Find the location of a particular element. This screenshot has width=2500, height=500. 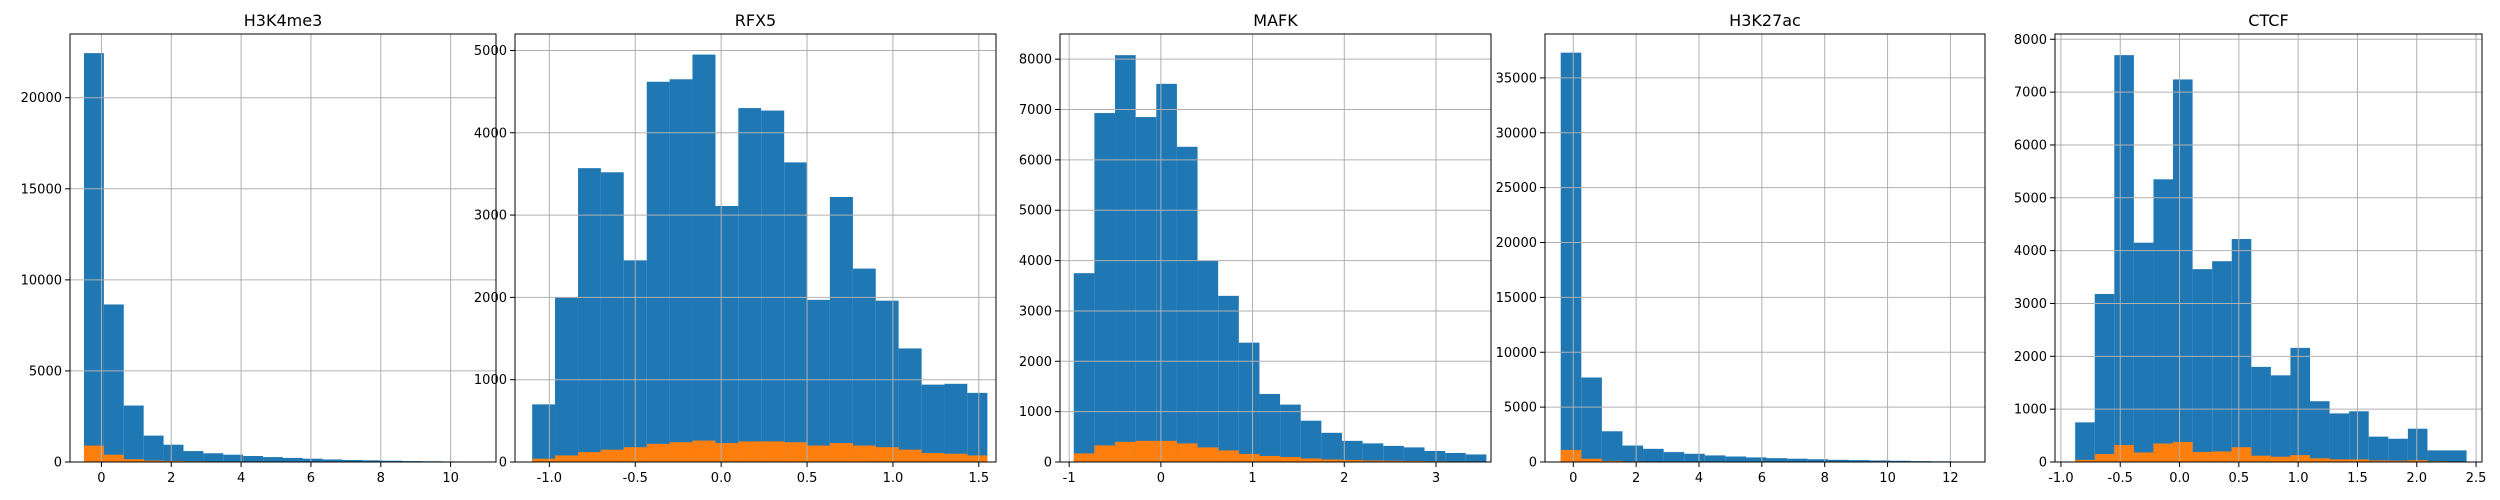

x-tick-label: 0.0 is located at coordinates (721, 478).